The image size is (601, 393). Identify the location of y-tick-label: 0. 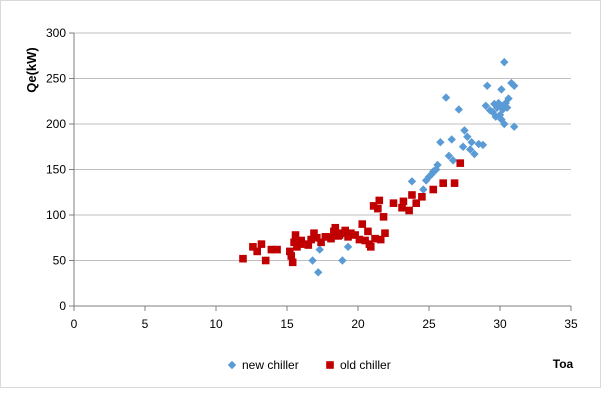
(62, 306).